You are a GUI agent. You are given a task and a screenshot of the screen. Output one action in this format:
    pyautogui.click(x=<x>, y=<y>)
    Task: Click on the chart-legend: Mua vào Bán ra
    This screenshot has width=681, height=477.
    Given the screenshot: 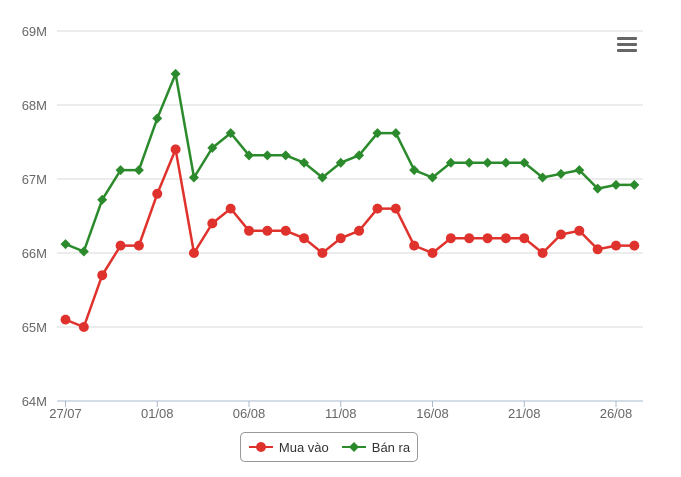 What is the action you would take?
    pyautogui.click(x=329, y=447)
    